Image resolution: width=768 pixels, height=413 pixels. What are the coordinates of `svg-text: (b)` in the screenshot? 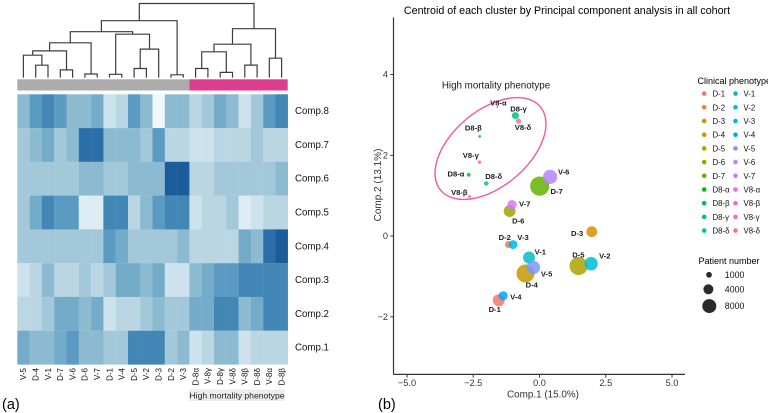 It's located at (387, 405).